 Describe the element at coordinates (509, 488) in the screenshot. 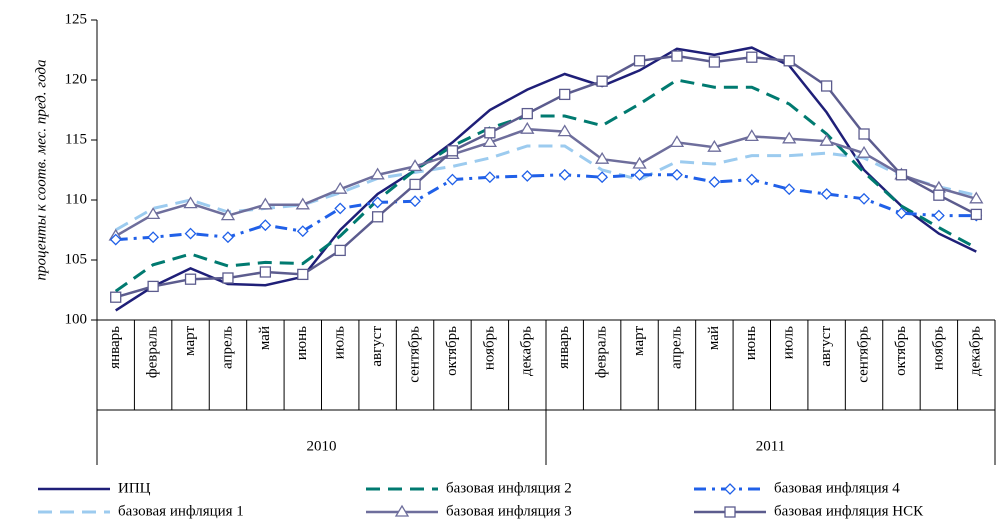

I see `legend-label: базовая инфляция 2` at that location.